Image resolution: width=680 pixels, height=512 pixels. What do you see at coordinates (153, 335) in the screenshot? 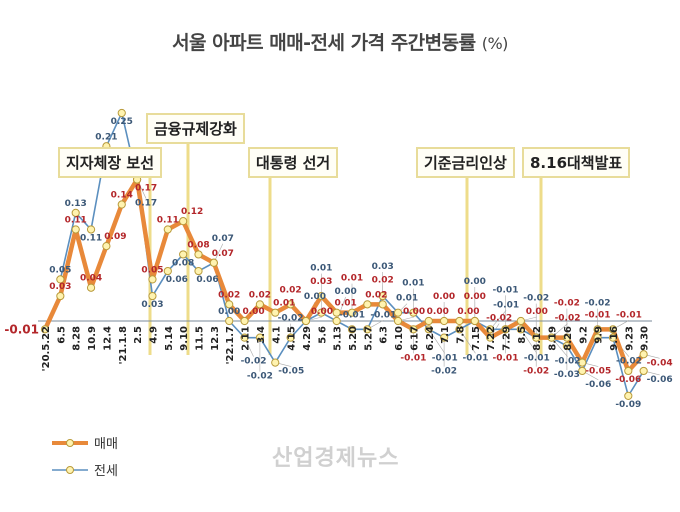
I see `x-tick-label: 4.9` at bounding box center [153, 335].